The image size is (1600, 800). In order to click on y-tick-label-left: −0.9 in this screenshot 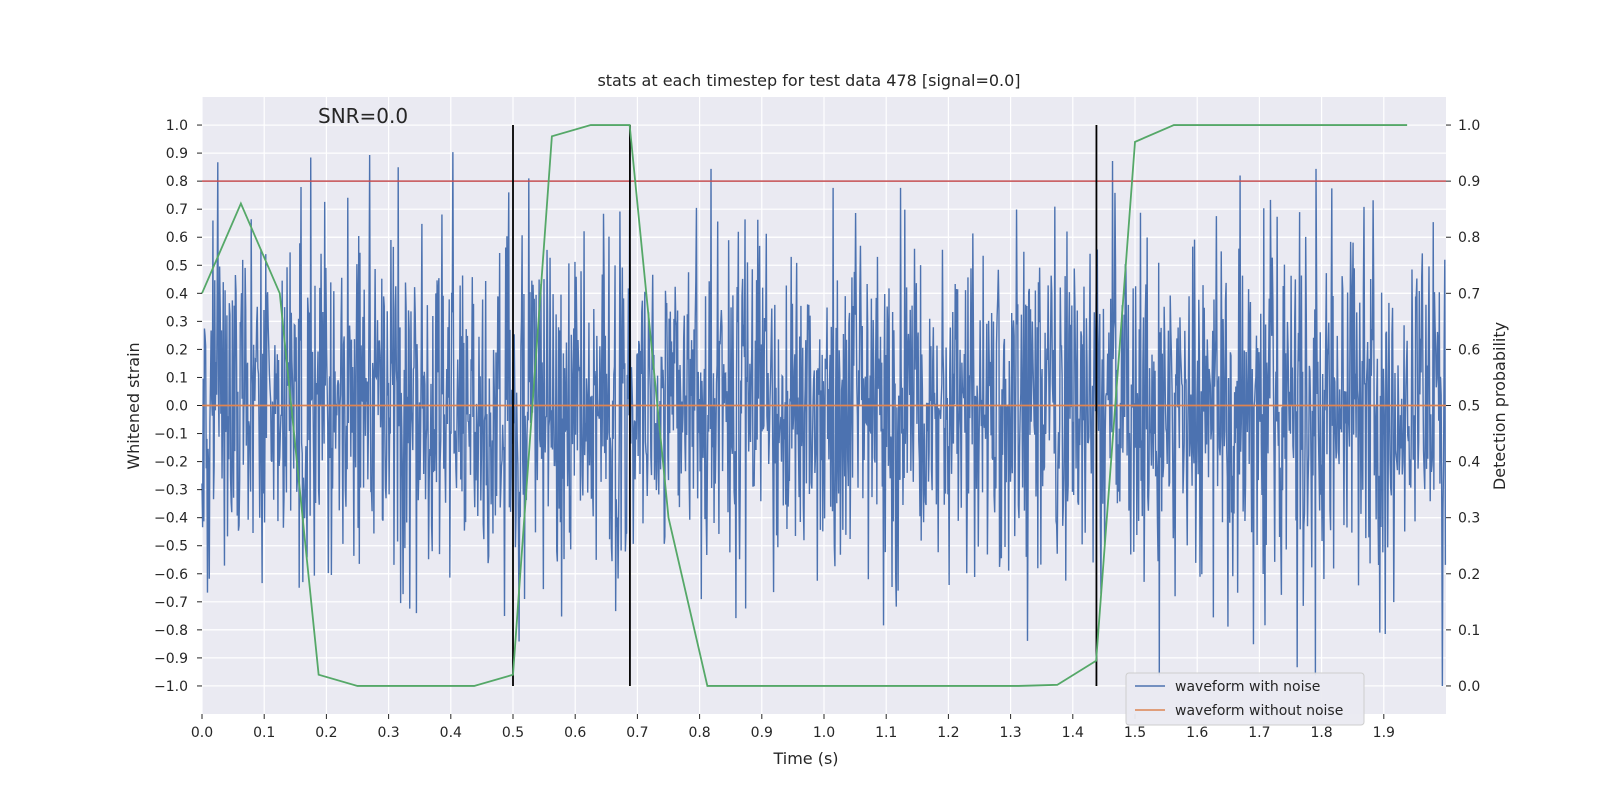, I will do `click(171, 659)`.